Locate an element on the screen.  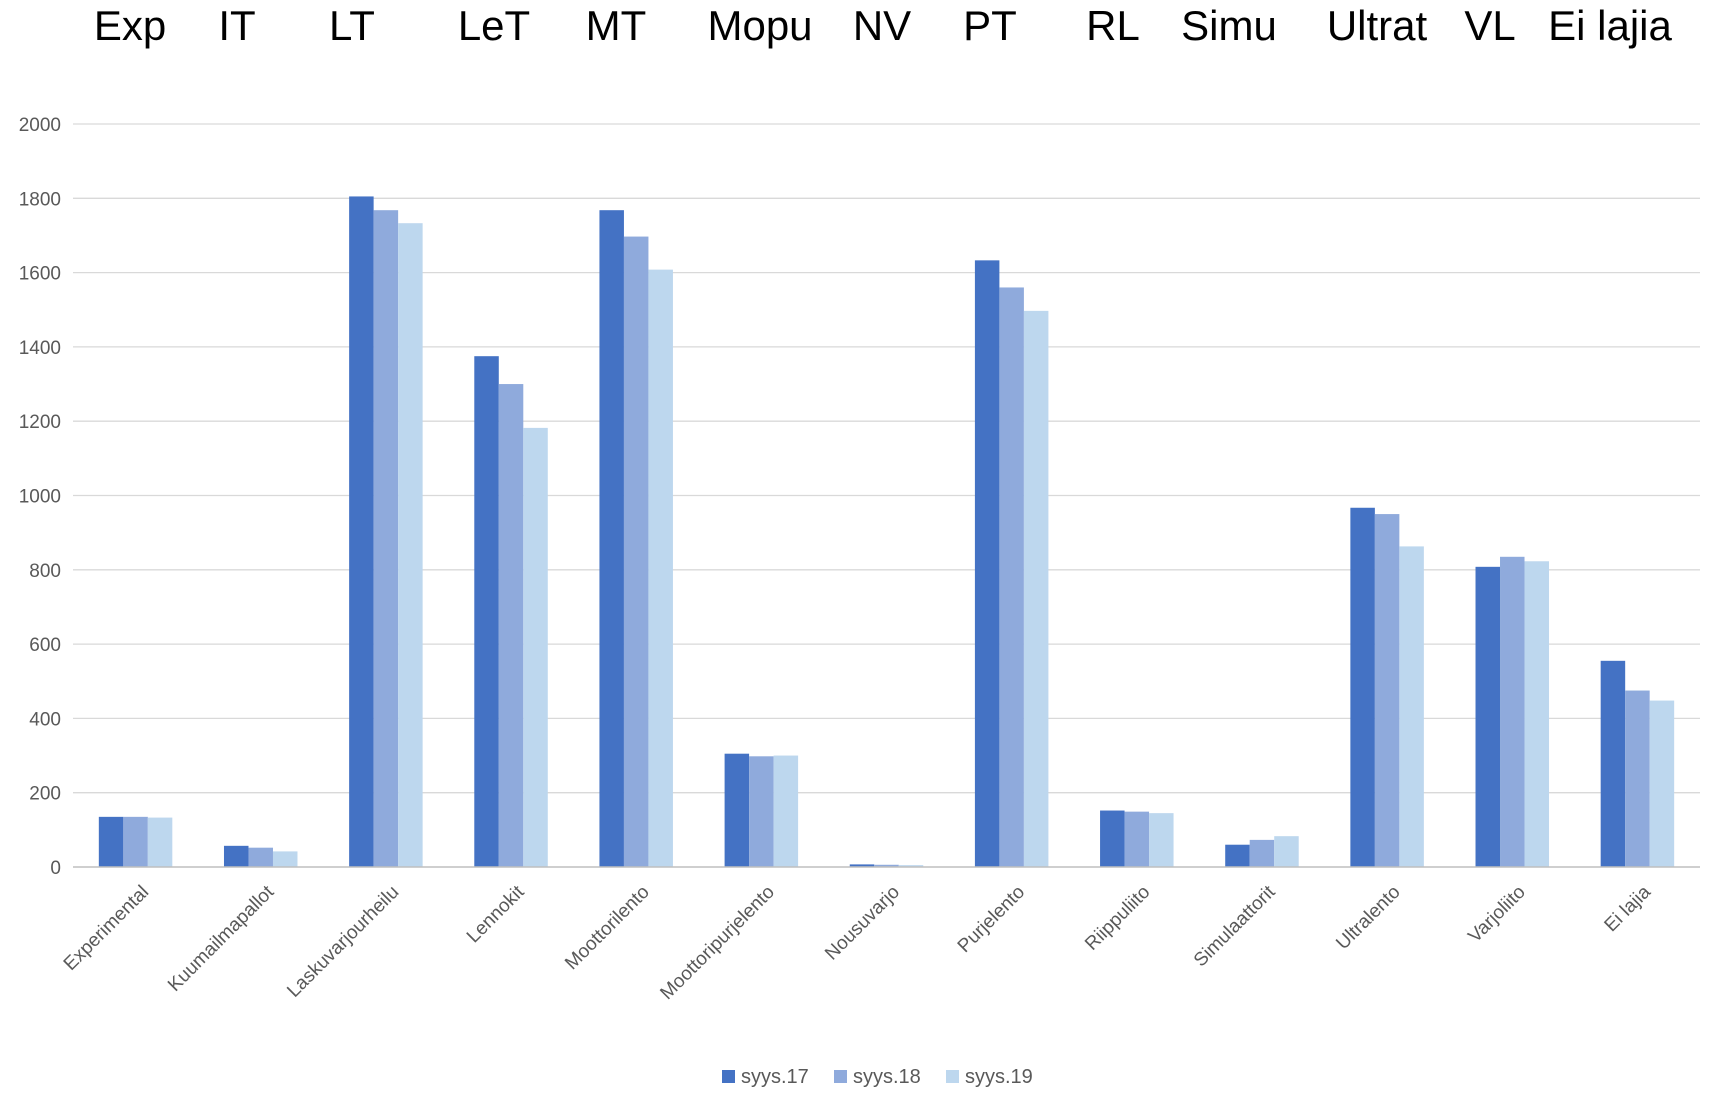
legend-label-syys-18: syys.18 is located at coordinates (887, 1077).